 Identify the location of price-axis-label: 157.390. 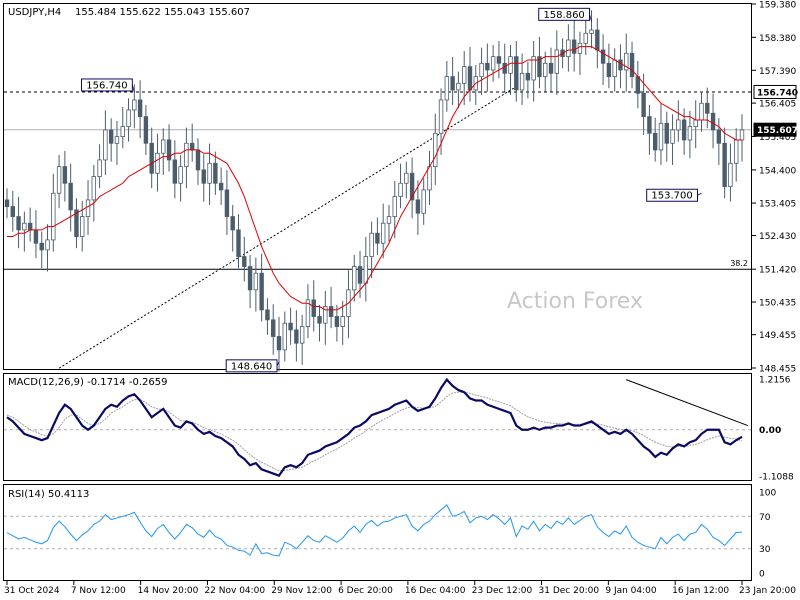
(777, 72).